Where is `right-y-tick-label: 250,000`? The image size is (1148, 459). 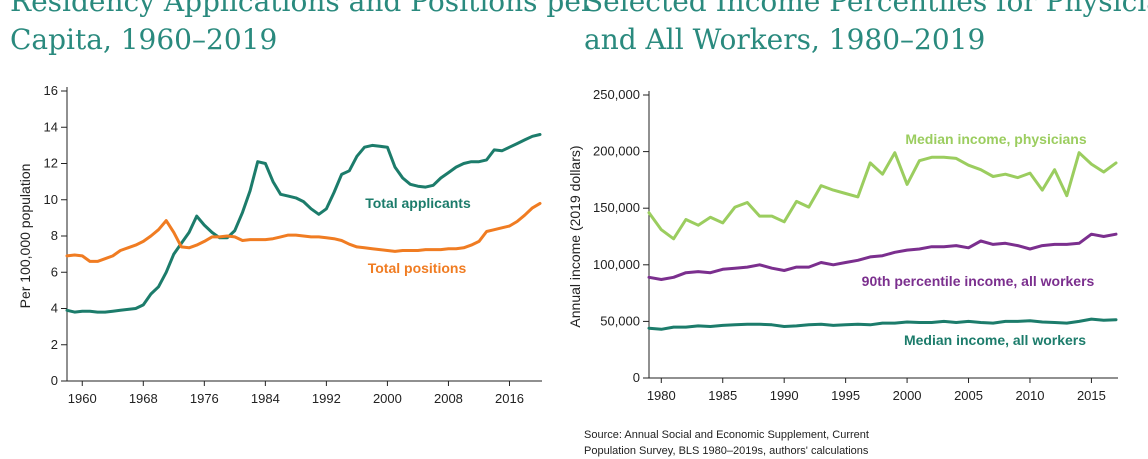 right-y-tick-label: 250,000 is located at coordinates (616, 94).